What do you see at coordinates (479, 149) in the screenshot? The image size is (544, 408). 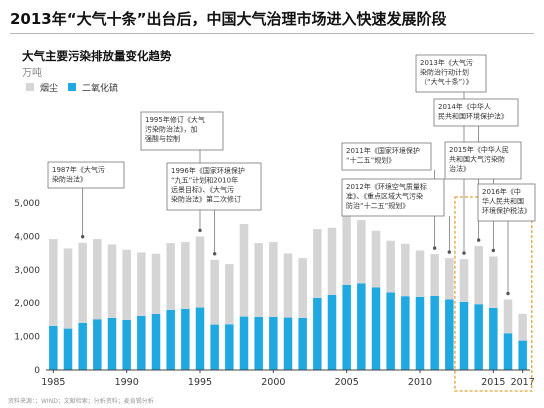 I see `callout-text-2015: 2015年《中华人民` at bounding box center [479, 149].